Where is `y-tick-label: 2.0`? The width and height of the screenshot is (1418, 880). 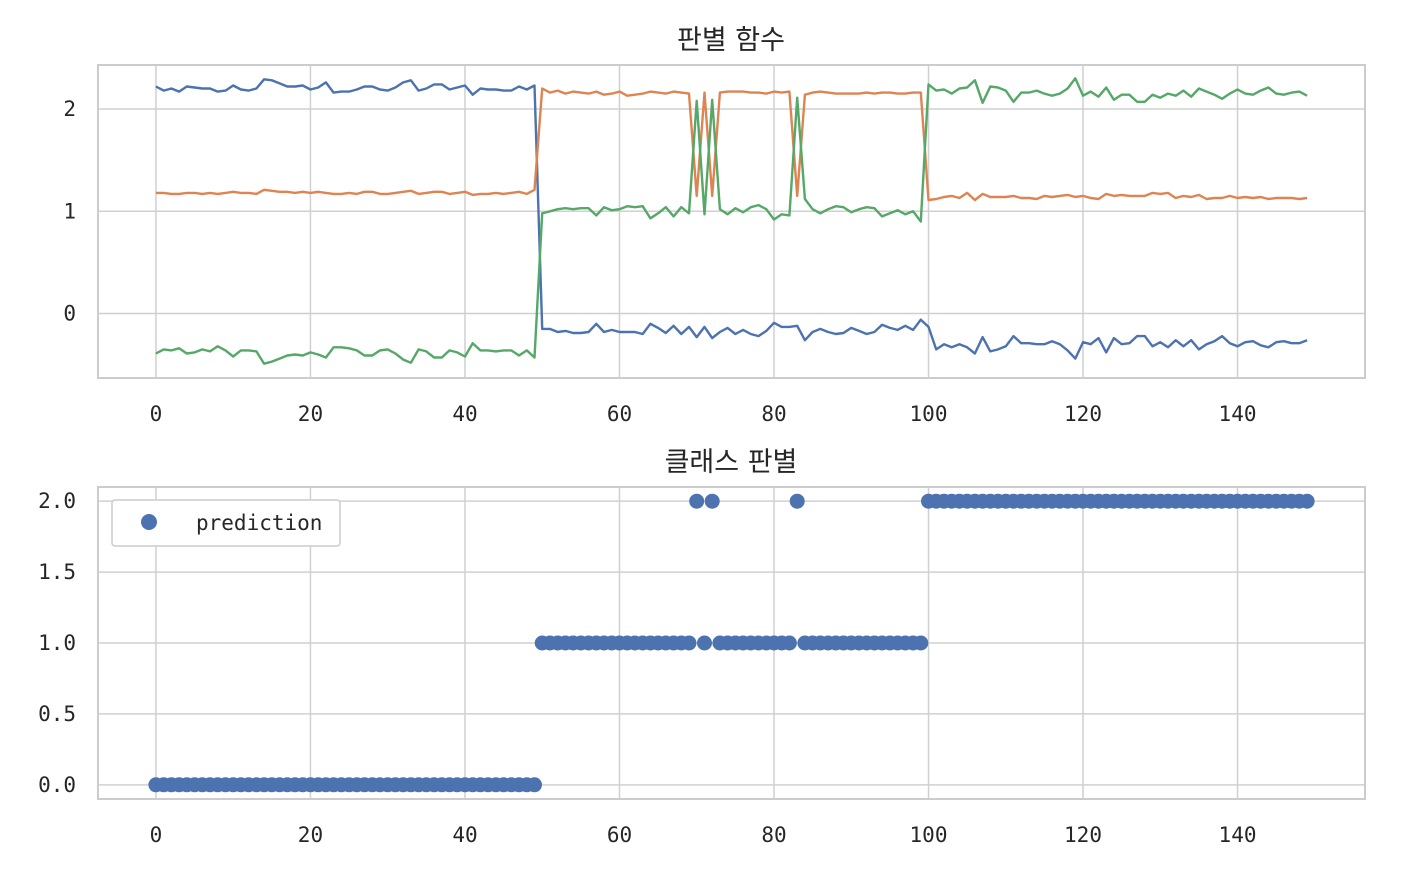
y-tick-label: 2.0 is located at coordinates (57, 501).